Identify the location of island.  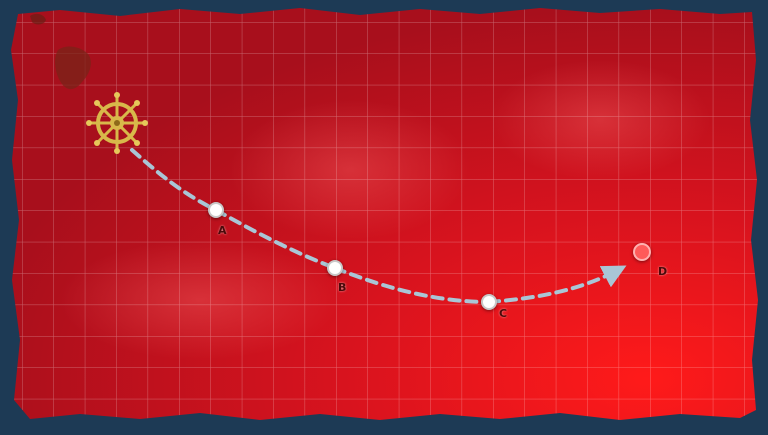
(73, 68).